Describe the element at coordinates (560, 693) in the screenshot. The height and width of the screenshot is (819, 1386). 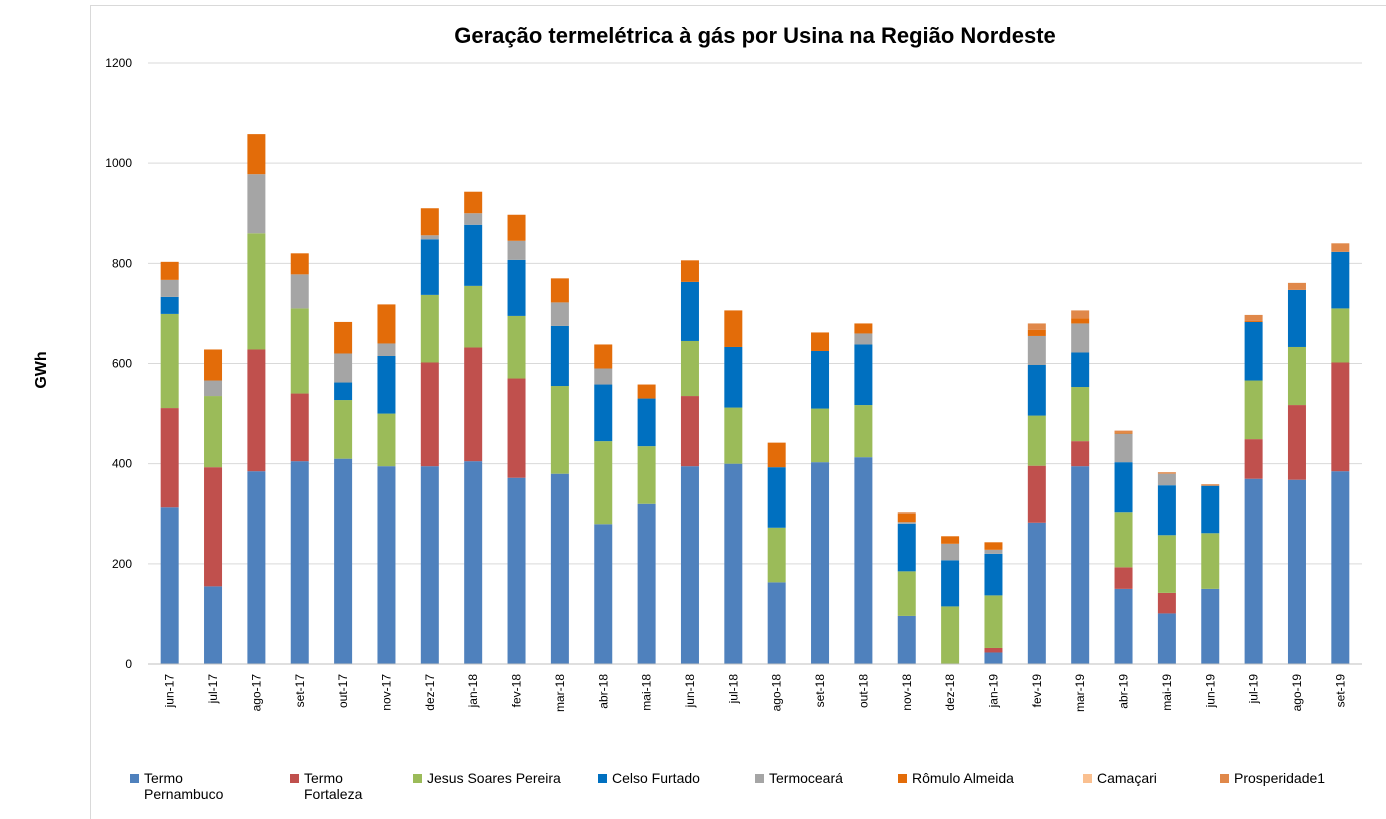
I see `x-tick-label: mar-18` at that location.